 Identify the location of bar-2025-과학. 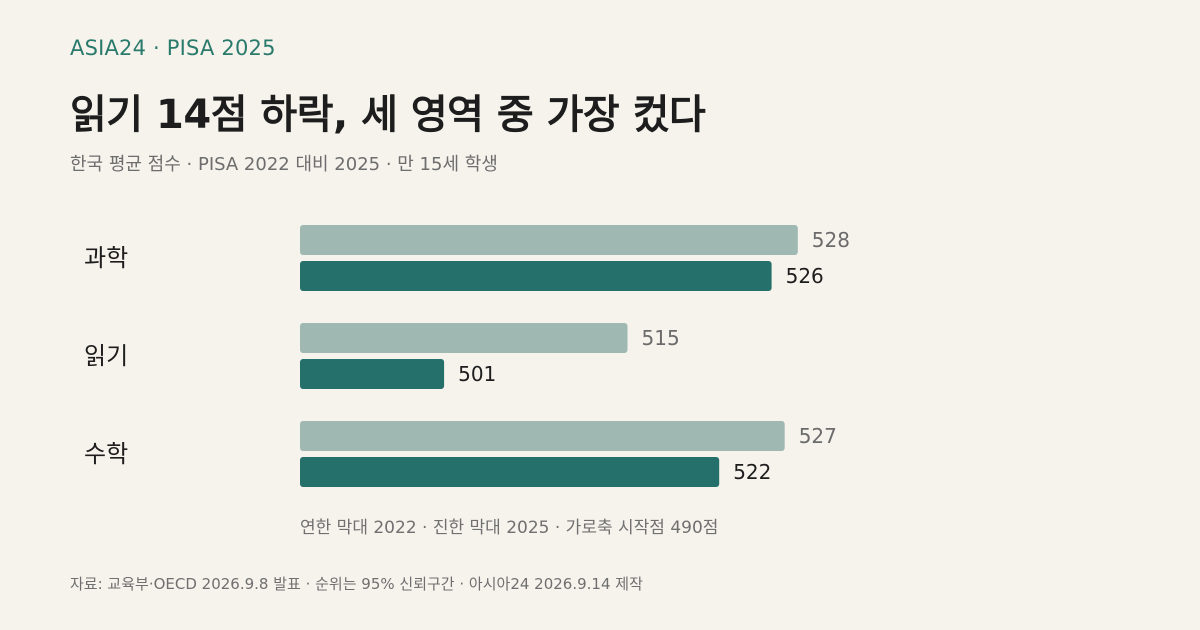
(536, 276).